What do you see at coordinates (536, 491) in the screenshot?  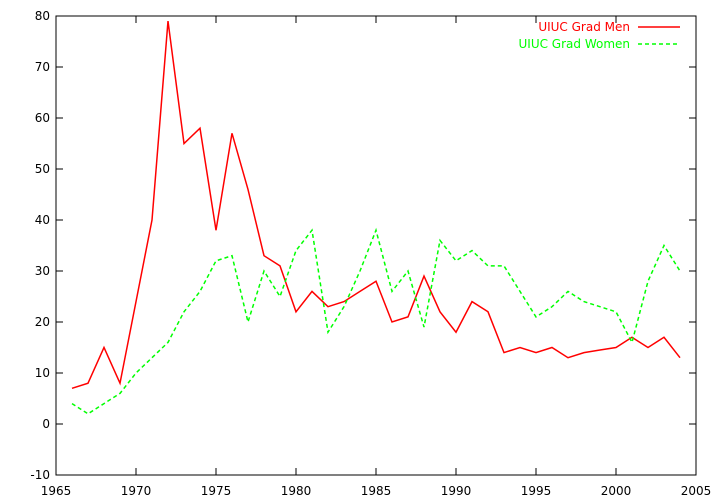 I see `x-tick-label: 1995` at bounding box center [536, 491].